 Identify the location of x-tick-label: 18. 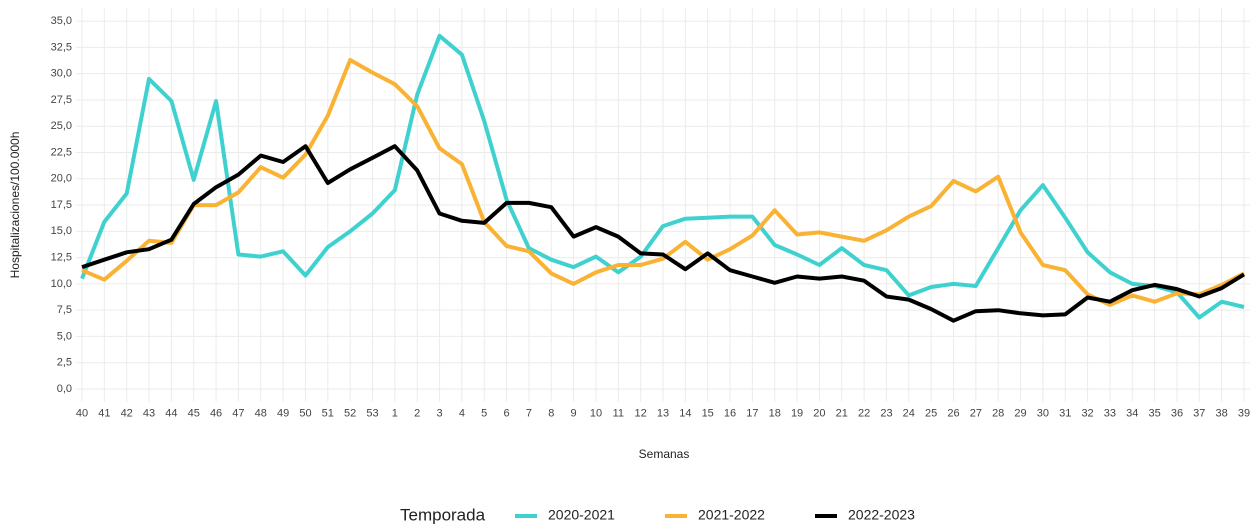
(775, 414).